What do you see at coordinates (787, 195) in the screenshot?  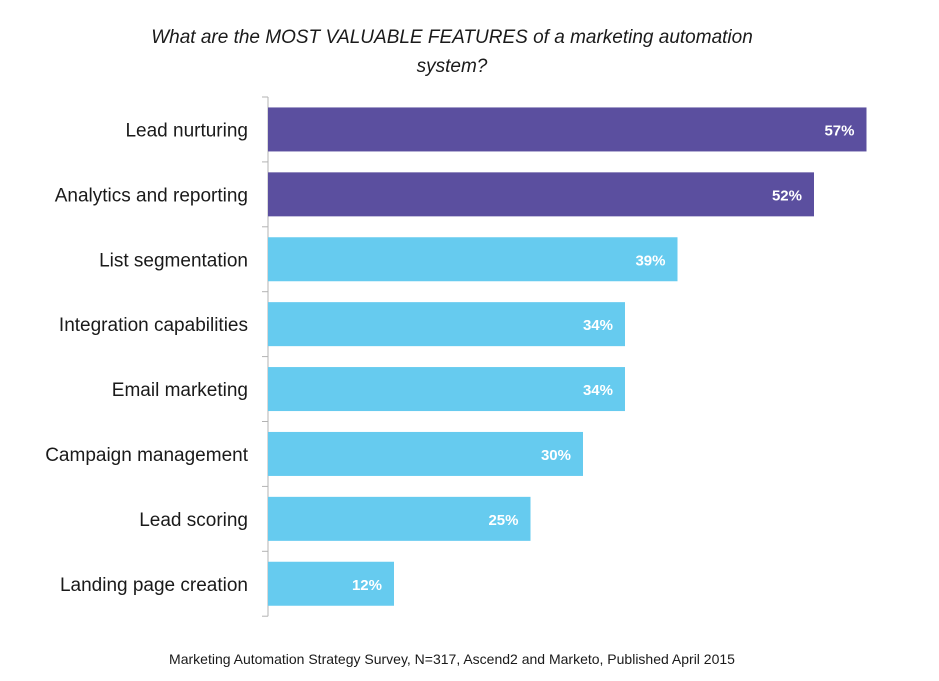 I see `value-label: 52%` at bounding box center [787, 195].